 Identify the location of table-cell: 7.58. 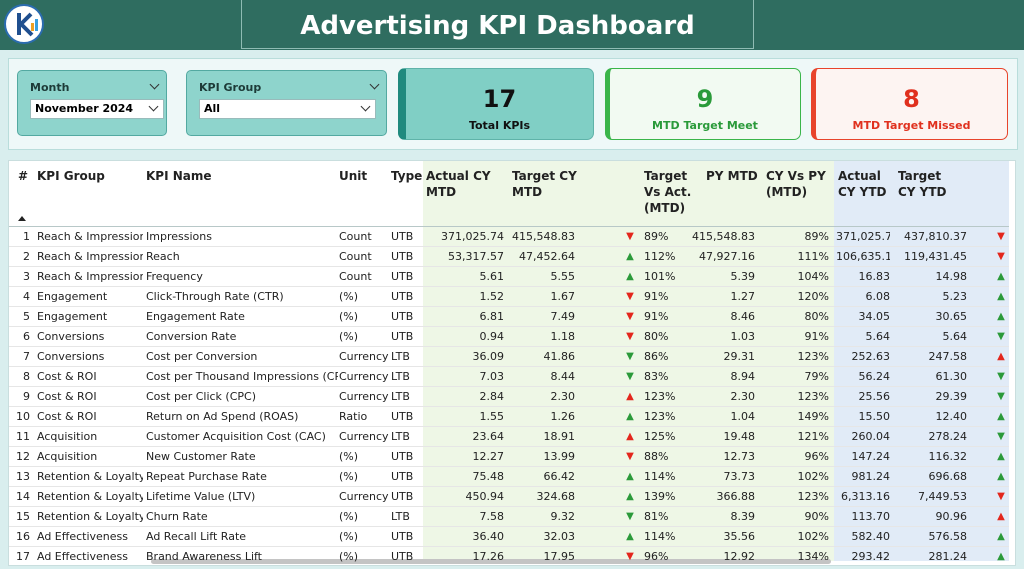
(492, 516).